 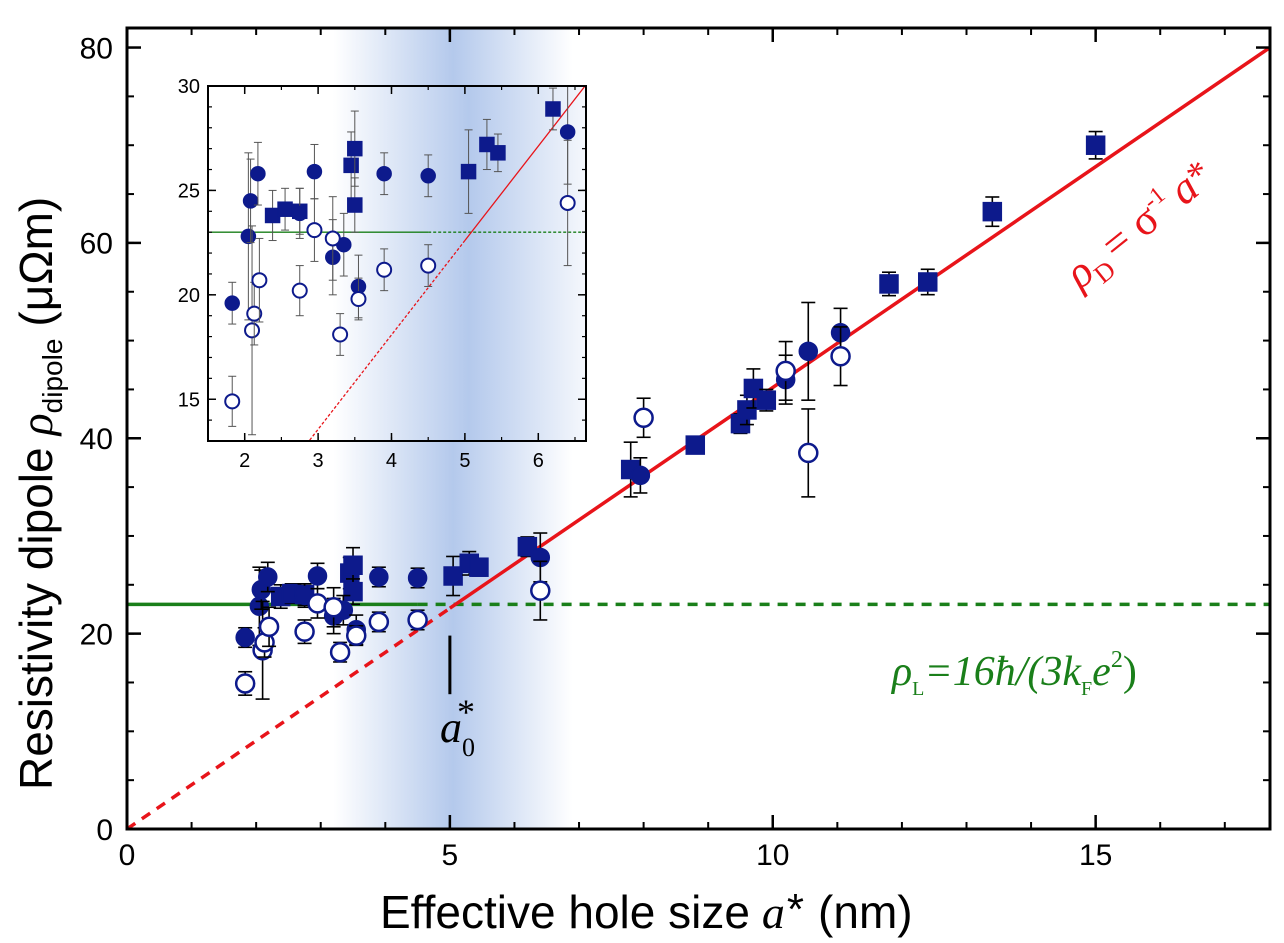 I want to click on inset-shaded-band, so click(x=459, y=263).